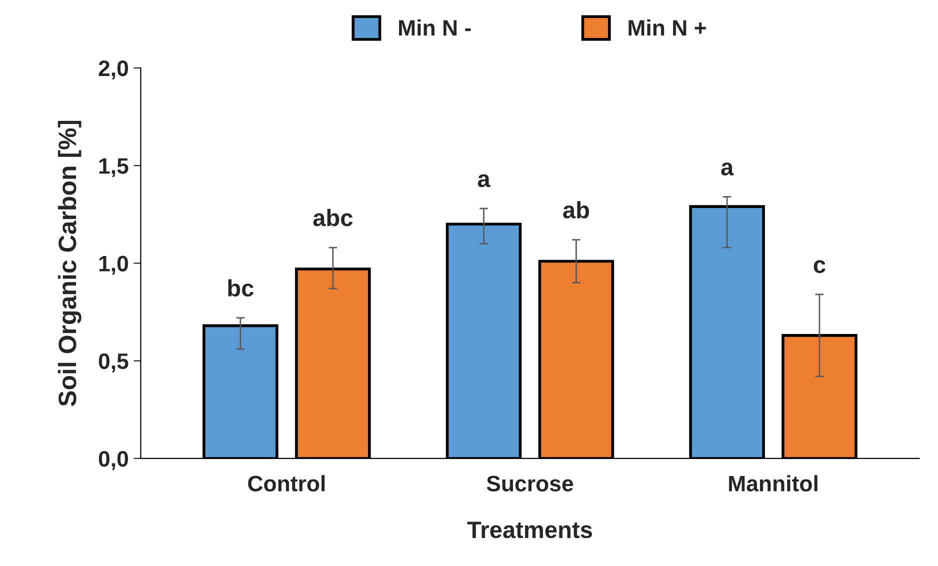  I want to click on y-axis-title: Soil Organic Carbon [%], so click(70, 263).